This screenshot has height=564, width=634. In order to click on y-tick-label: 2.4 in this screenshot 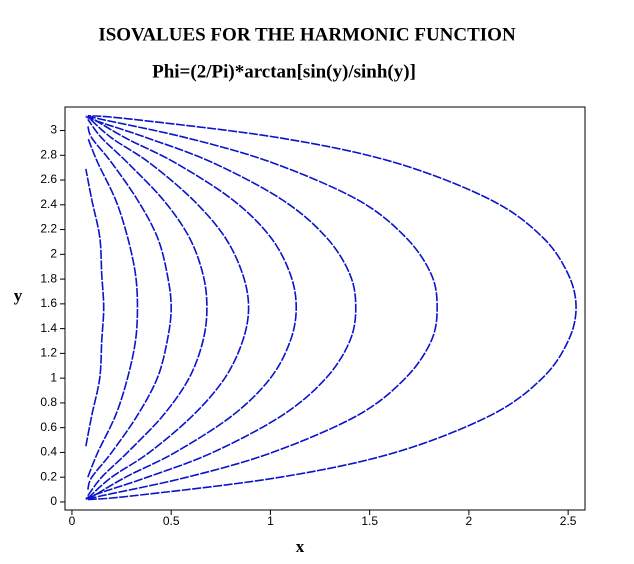, I will do `click(48, 204)`.